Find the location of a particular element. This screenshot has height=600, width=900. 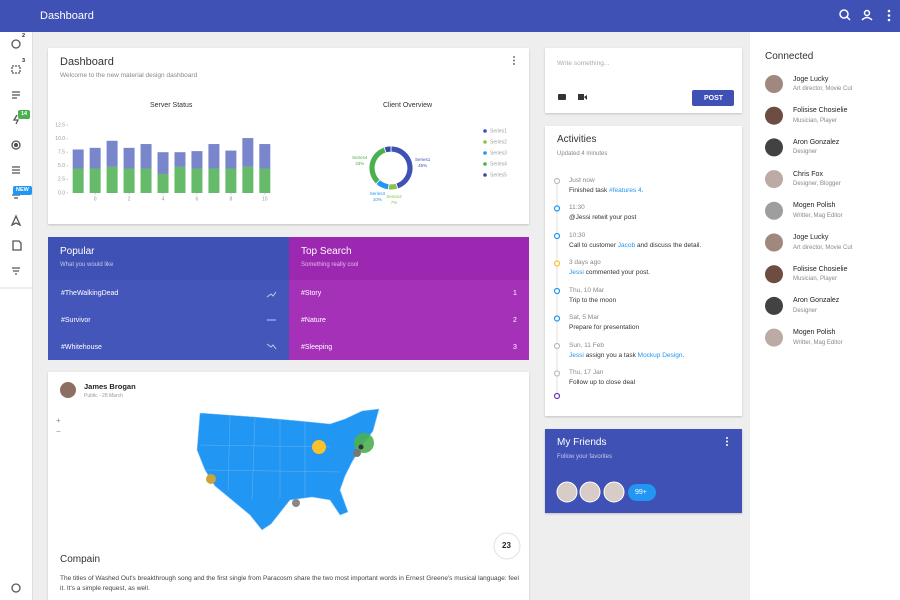

x-tick-label: 4 is located at coordinates (163, 199).